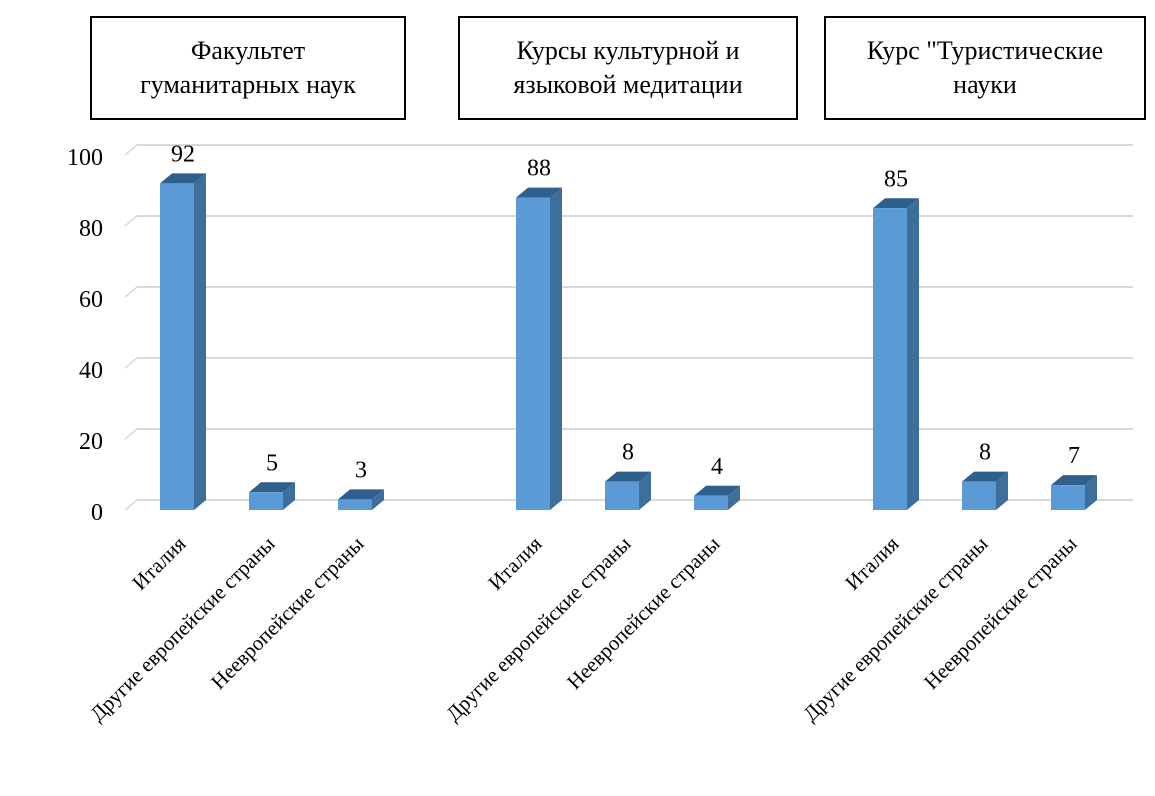 This screenshot has width=1155, height=796. What do you see at coordinates (91, 229) in the screenshot?
I see `y-tick-label: 80` at bounding box center [91, 229].